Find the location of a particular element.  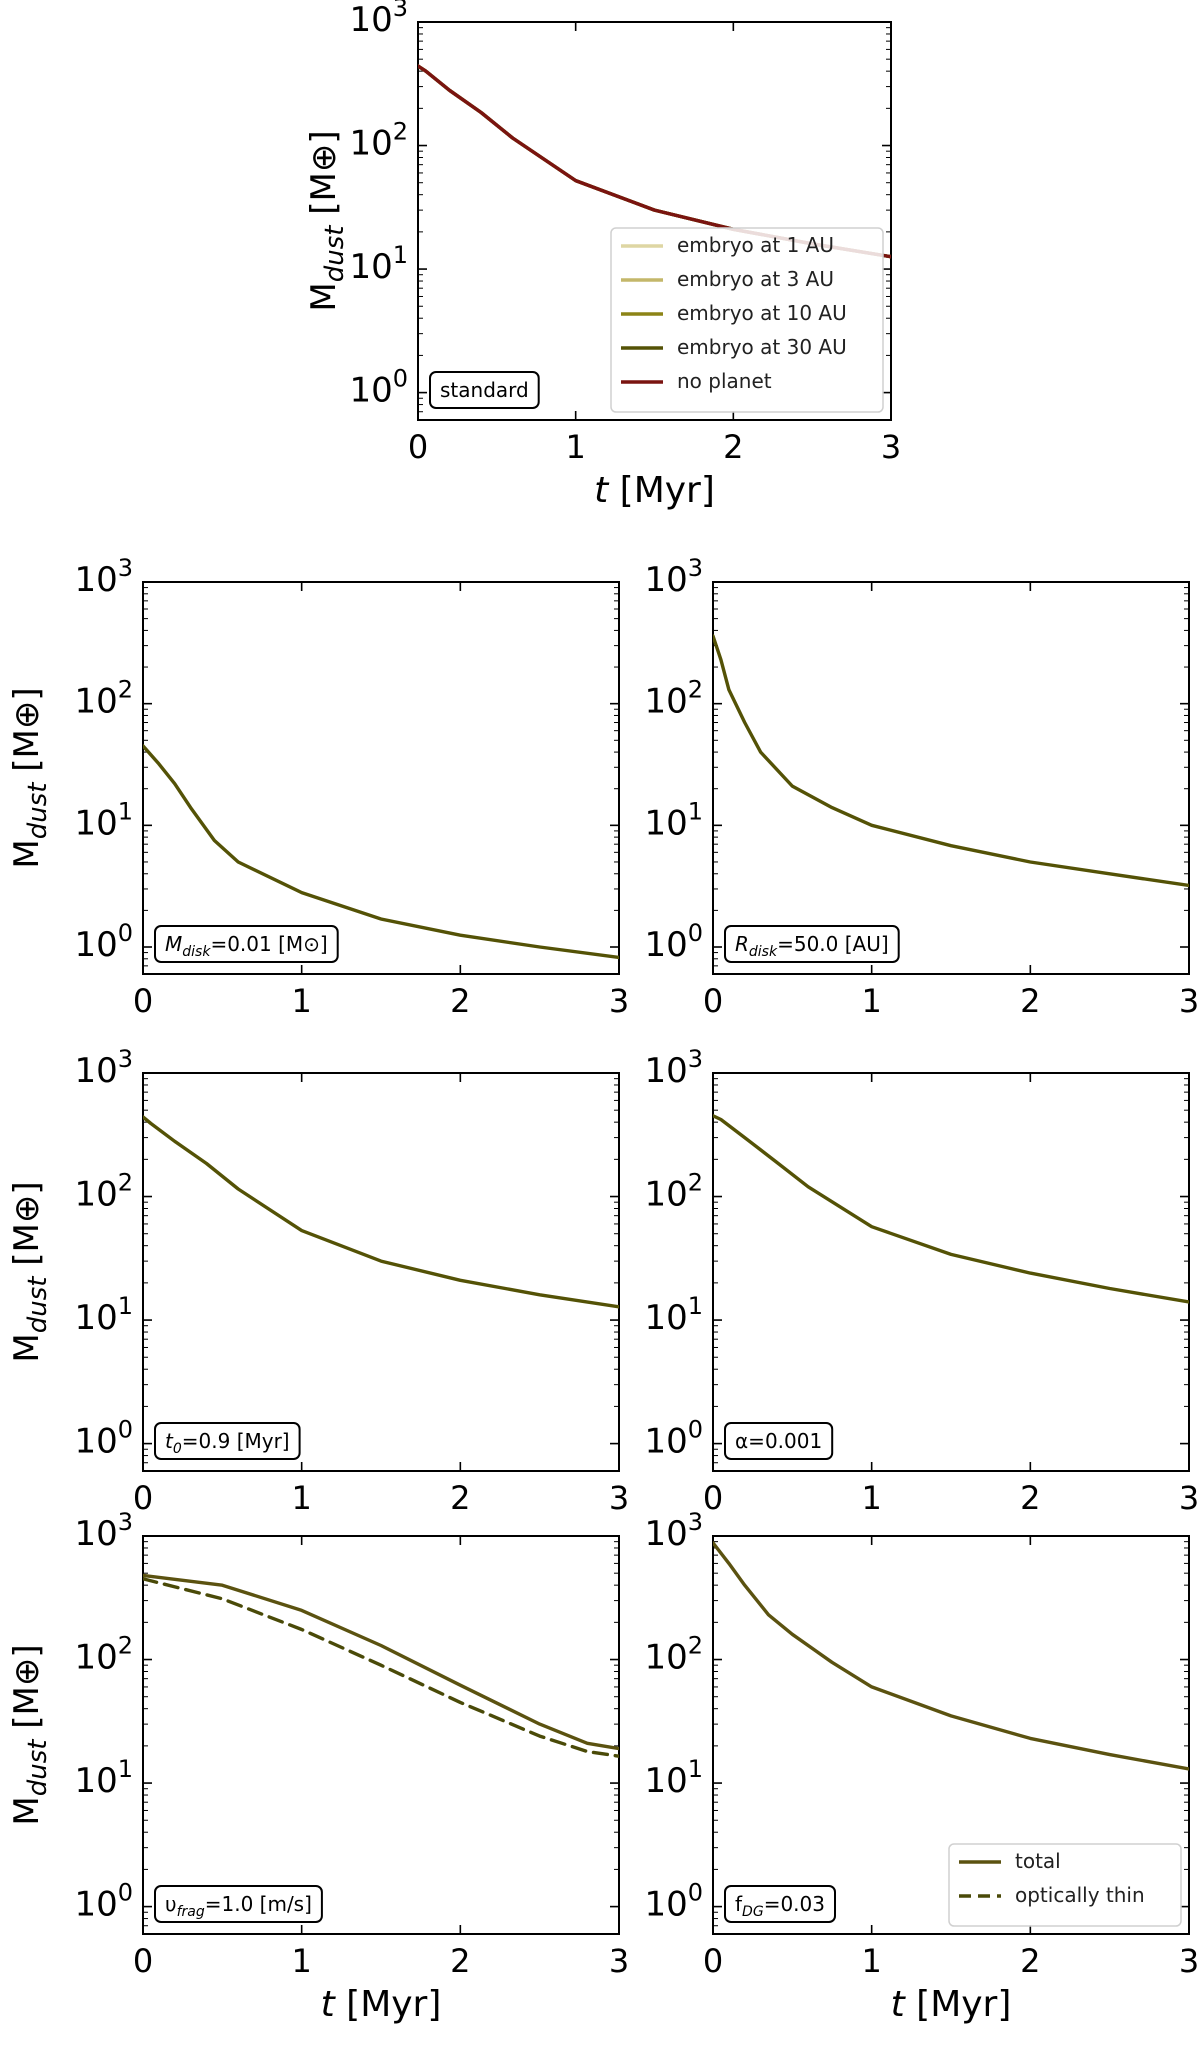

series-line-total is located at coordinates (951, 1656).